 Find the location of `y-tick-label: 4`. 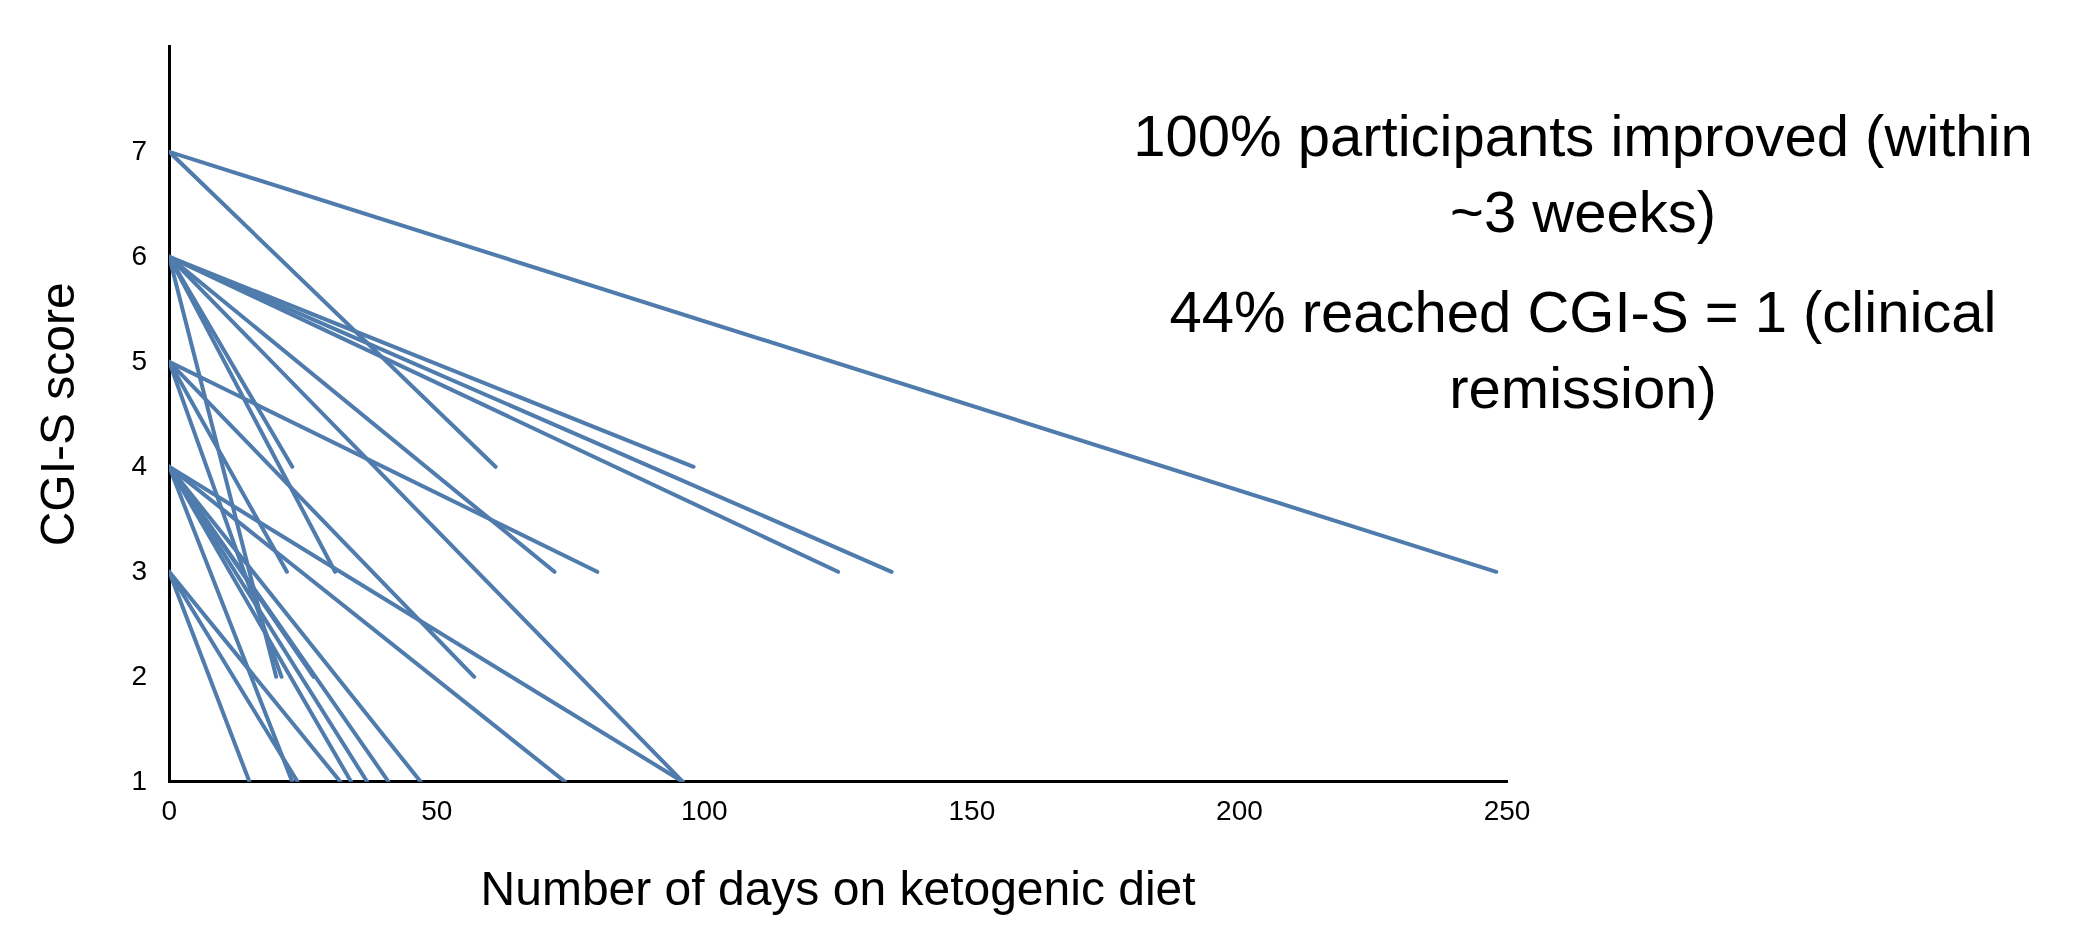

y-tick-label: 4 is located at coordinates (139, 465).